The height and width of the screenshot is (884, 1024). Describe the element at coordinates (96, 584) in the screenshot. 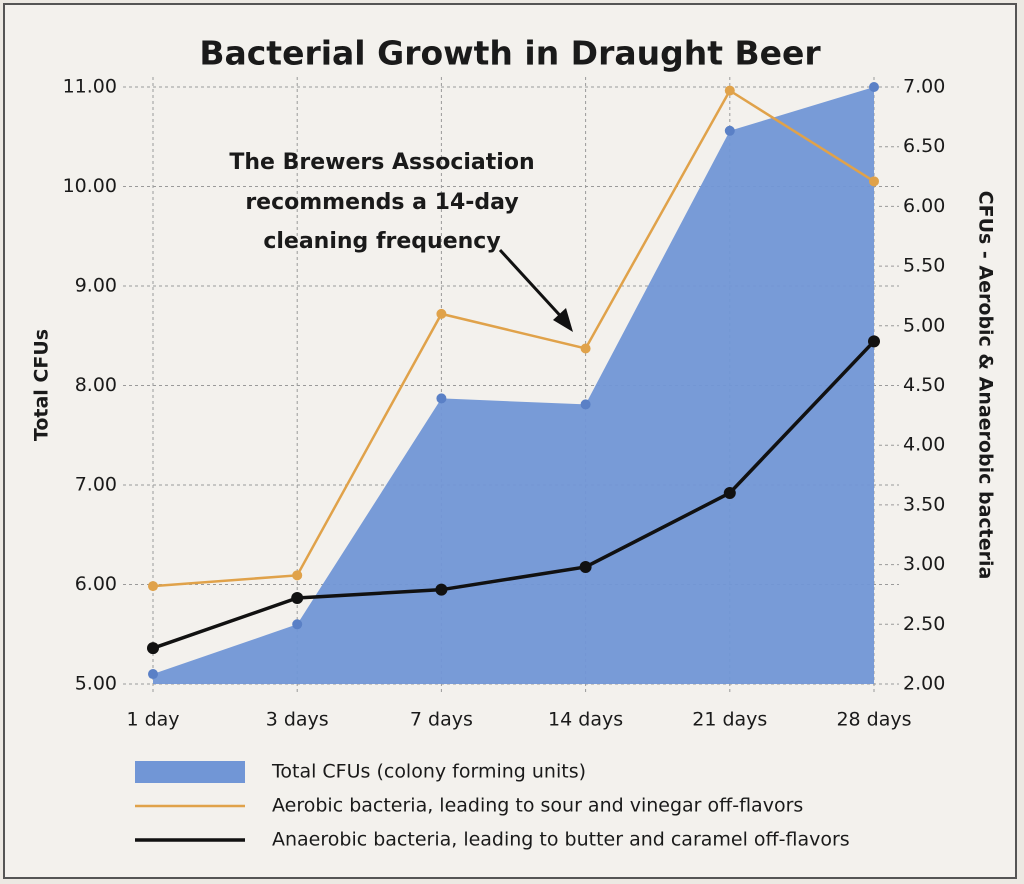

I see `y-tick-label: 6.00` at that location.